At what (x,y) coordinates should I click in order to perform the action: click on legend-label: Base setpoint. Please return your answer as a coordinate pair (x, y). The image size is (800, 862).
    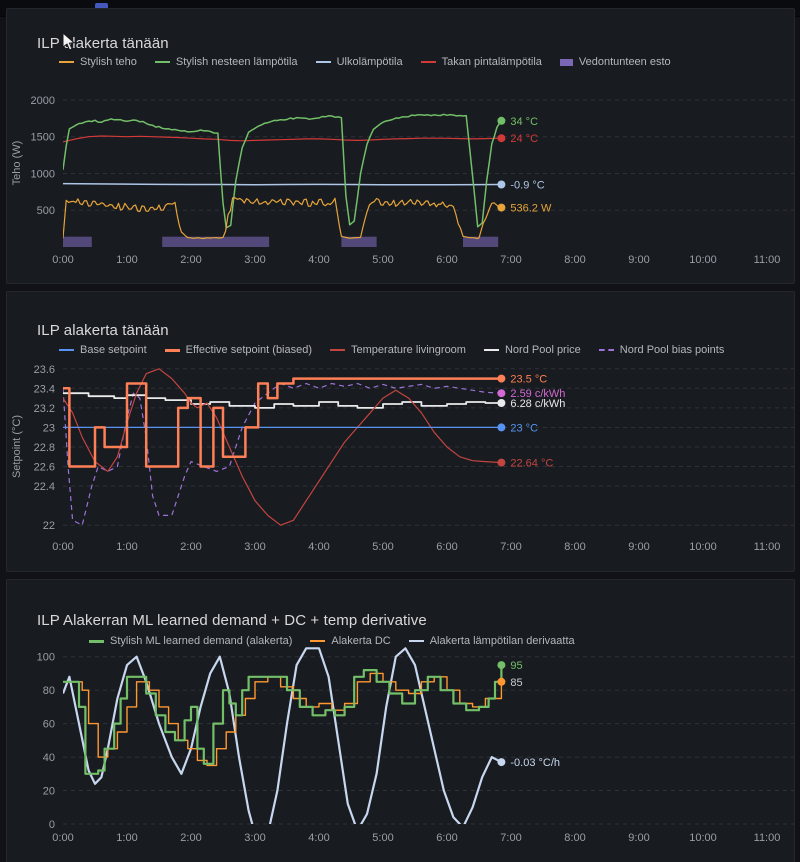
    Looking at the image, I should click on (113, 350).